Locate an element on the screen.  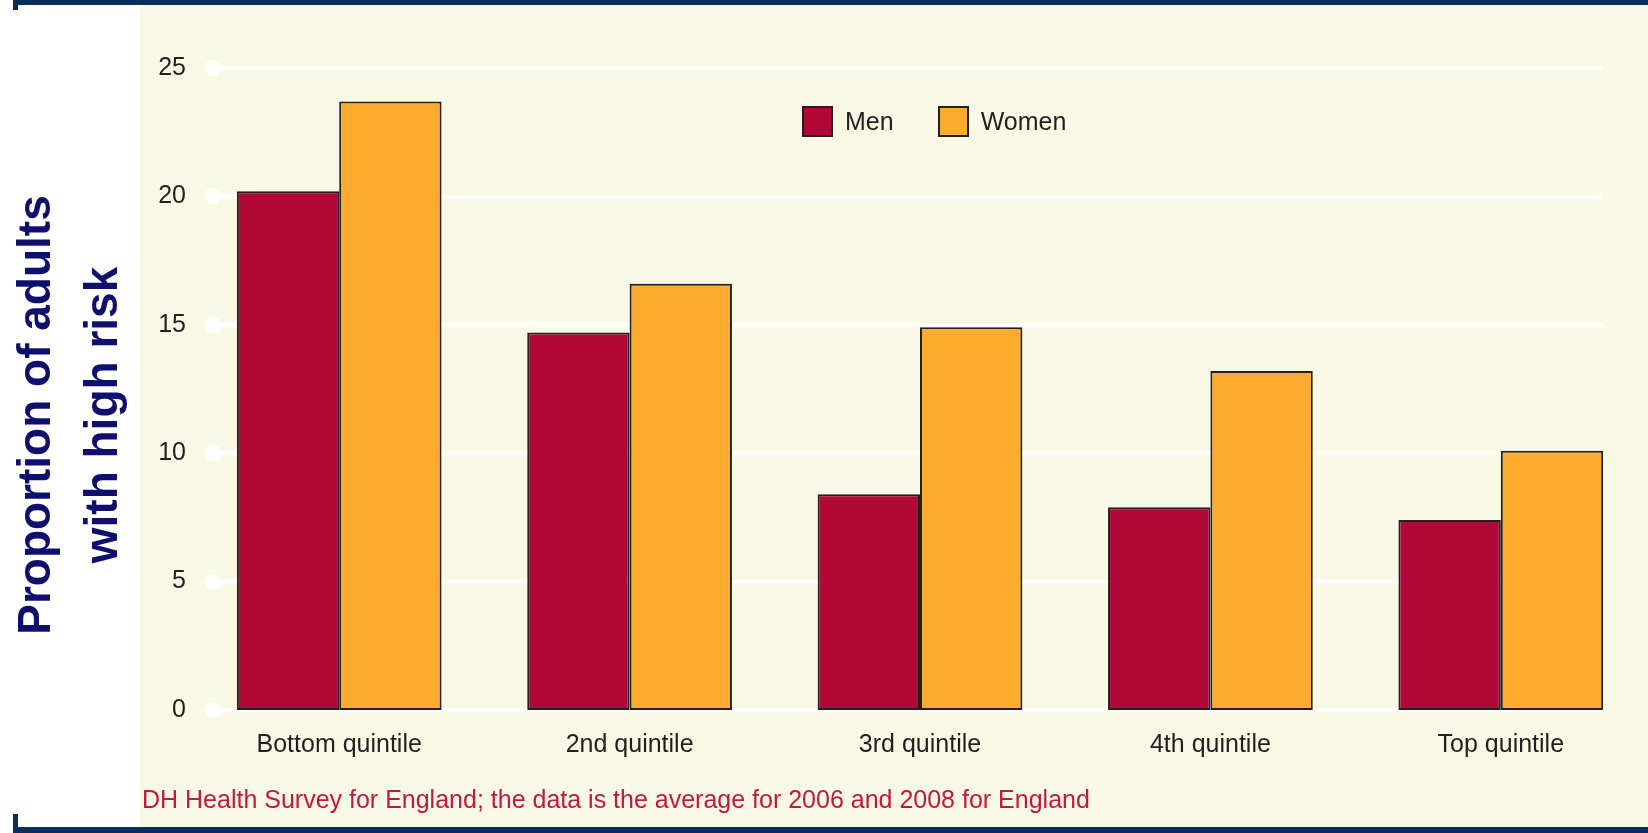
x-tick-label: 3rd quintile is located at coordinates (920, 742).